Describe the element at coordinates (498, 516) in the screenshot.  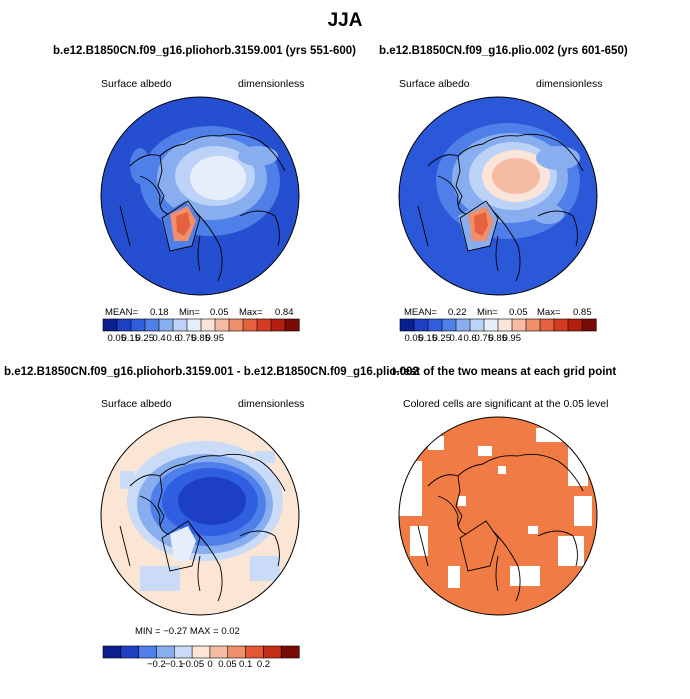
I see `panel4-polar-map` at that location.